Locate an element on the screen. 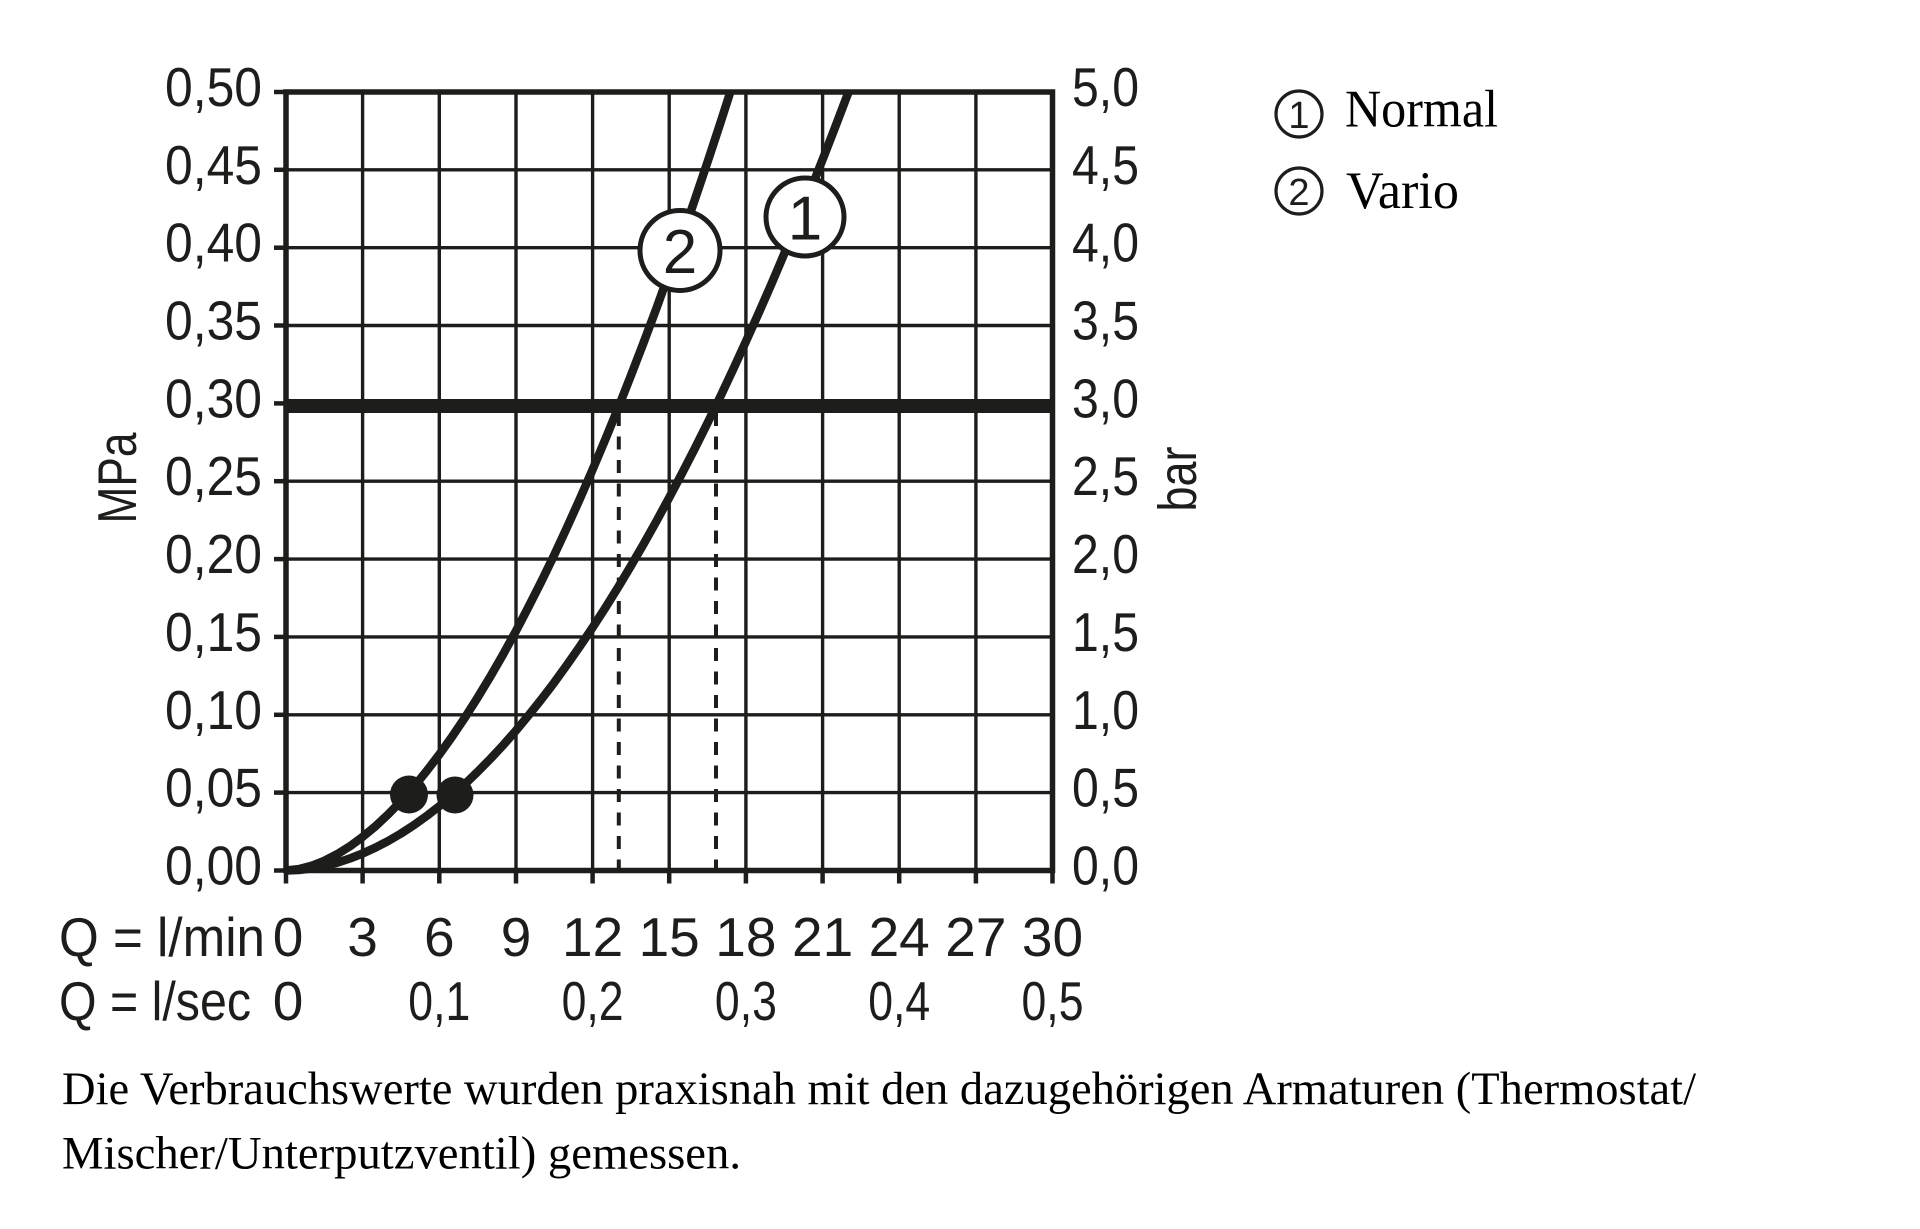  svg-text: 4,5 is located at coordinates (1105, 165).